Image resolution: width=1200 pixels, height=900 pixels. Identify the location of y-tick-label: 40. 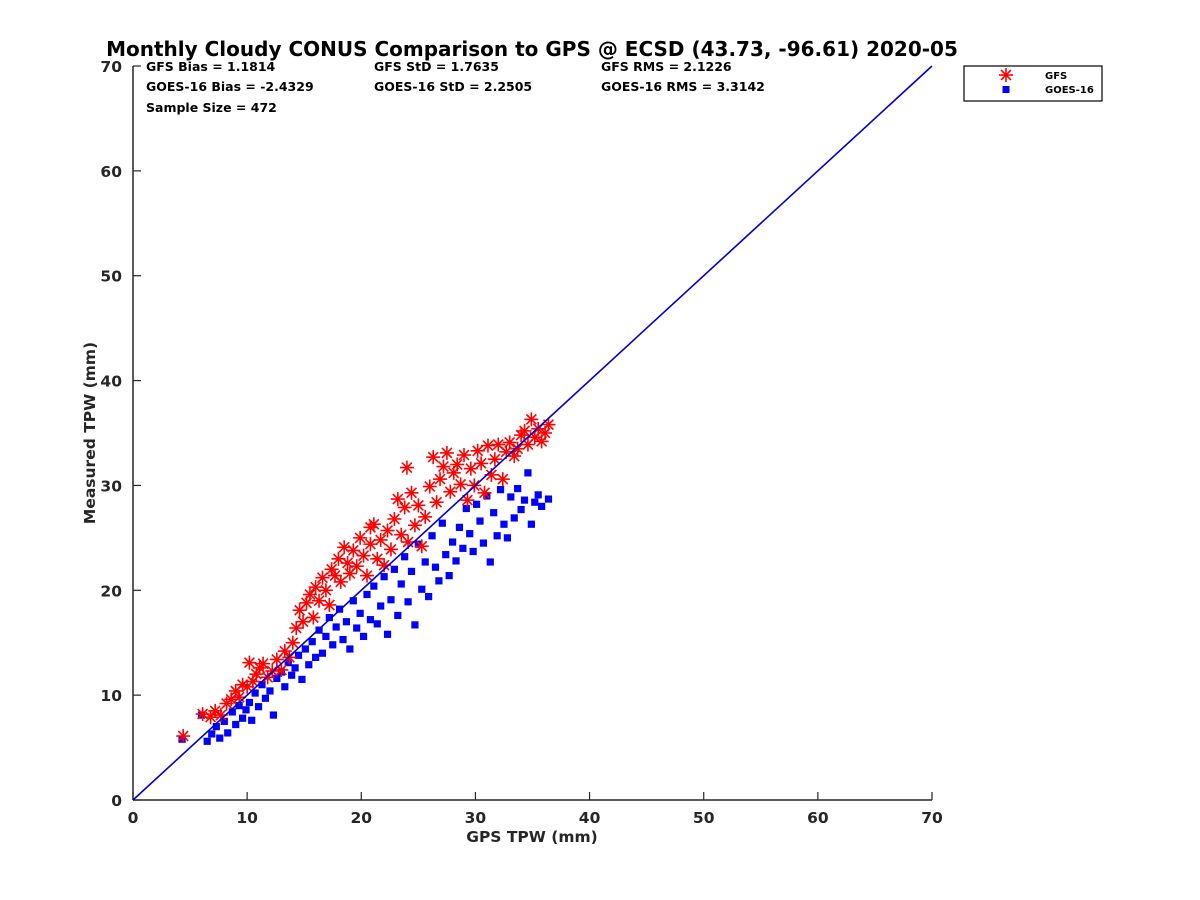
(111, 382).